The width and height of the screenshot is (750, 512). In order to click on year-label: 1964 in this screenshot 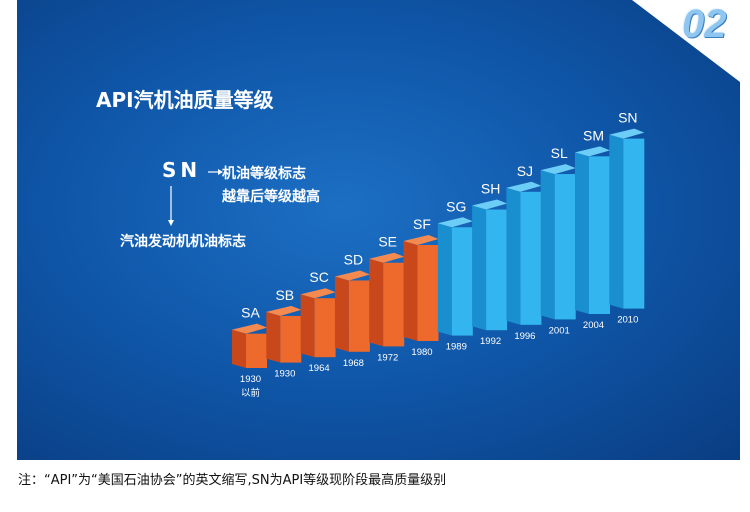, I will do `click(319, 368)`.